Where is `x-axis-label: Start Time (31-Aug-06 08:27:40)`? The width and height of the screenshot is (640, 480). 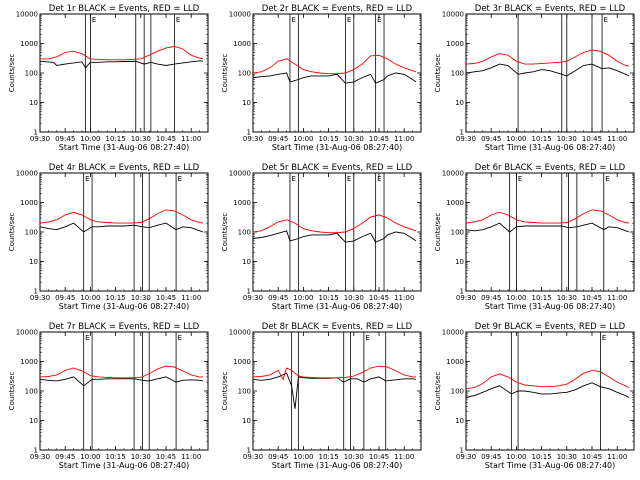 x-axis-label: Start Time (31-Aug-06 08:27:40) is located at coordinates (337, 465).